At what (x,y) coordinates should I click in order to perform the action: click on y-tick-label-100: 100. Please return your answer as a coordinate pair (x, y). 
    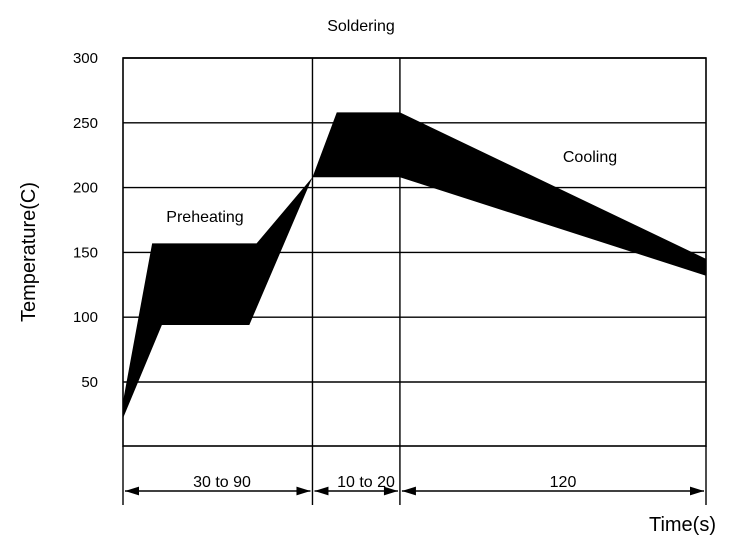
    Looking at the image, I should click on (85, 317).